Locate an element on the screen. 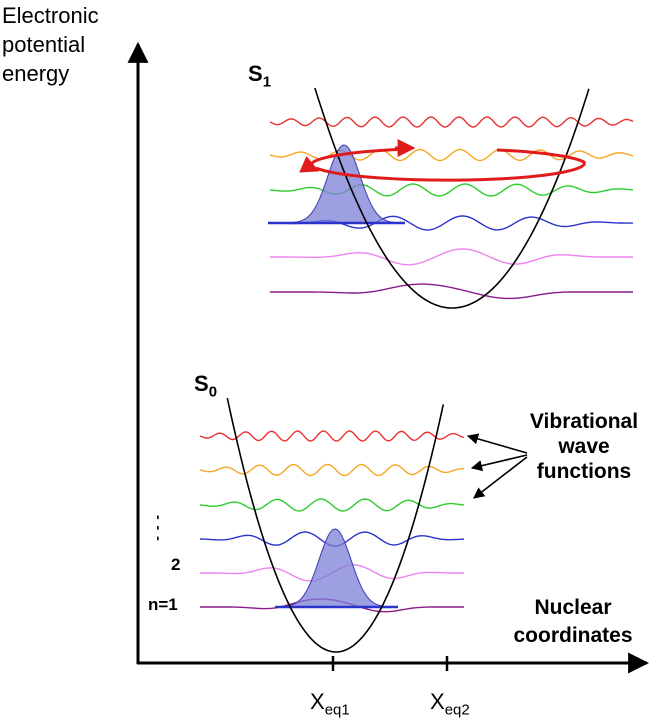  orbit-front is located at coordinates (450, 165).